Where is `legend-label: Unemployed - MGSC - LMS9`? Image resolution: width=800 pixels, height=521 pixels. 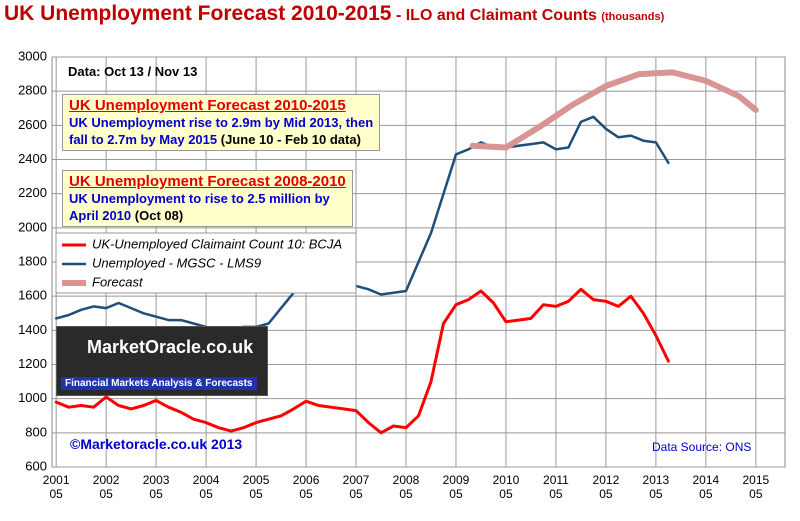
legend-label: Unemployed - MGSC - LMS9 is located at coordinates (176, 262).